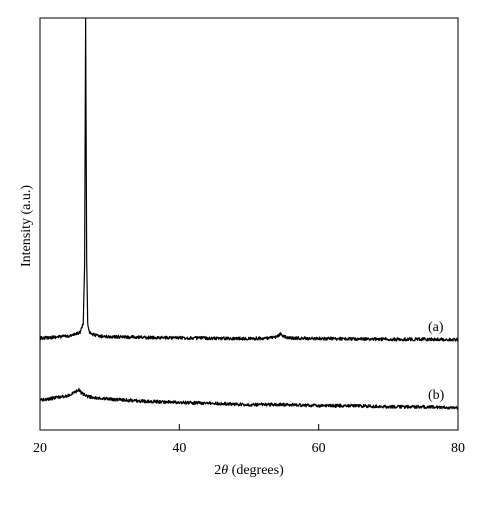  What do you see at coordinates (249, 399) in the screenshot?
I see `series-line-b` at bounding box center [249, 399].